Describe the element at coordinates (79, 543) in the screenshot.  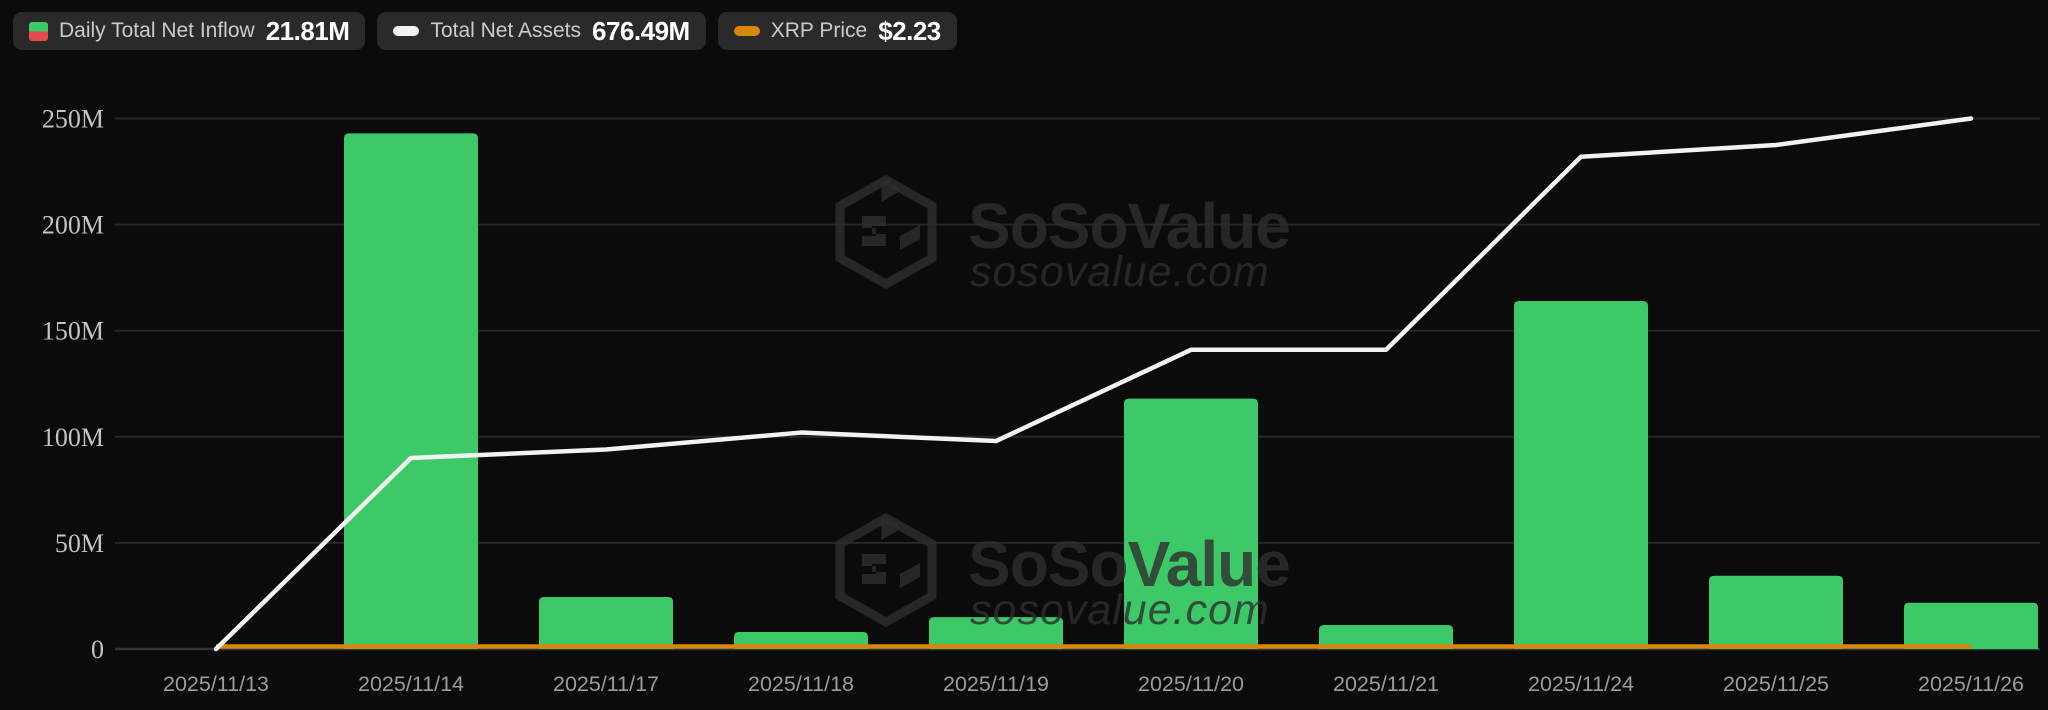
I see `y-axis-label-50M: 50M` at that location.